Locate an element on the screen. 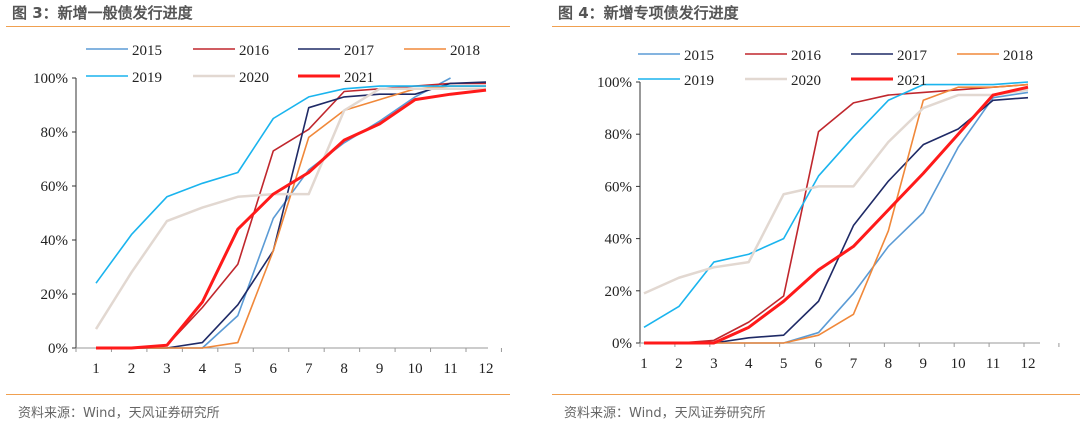 This screenshot has height=427, width=1080. chart-title: 图 3：新增一般债发行进度 is located at coordinates (102, 13).